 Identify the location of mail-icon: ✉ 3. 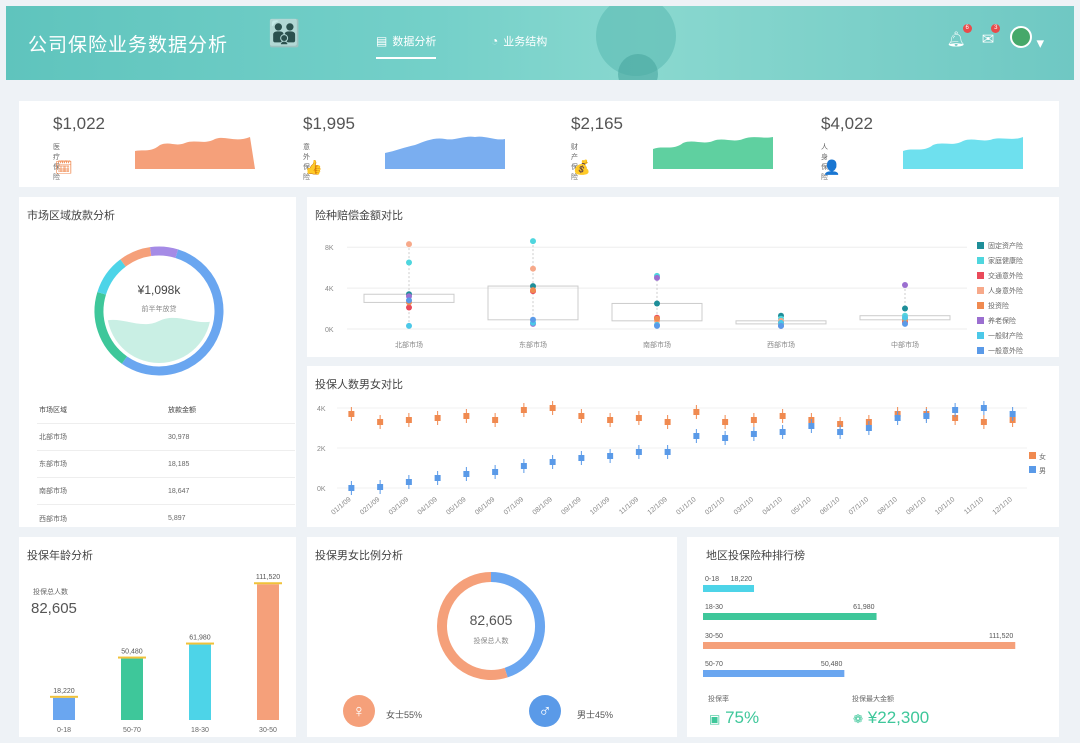
(991, 36).